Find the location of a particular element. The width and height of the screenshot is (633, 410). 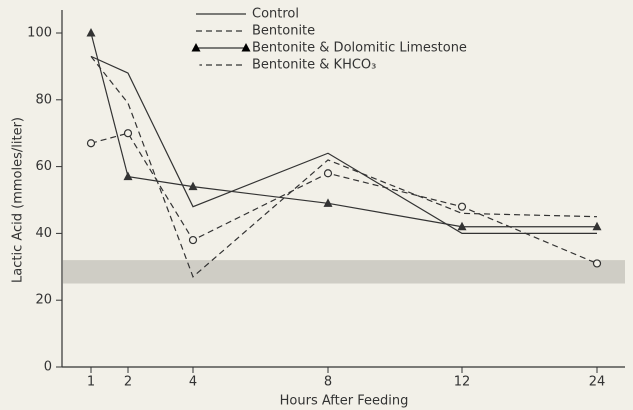

x-axis-label: Hours After Feeding is located at coordinates (344, 401).